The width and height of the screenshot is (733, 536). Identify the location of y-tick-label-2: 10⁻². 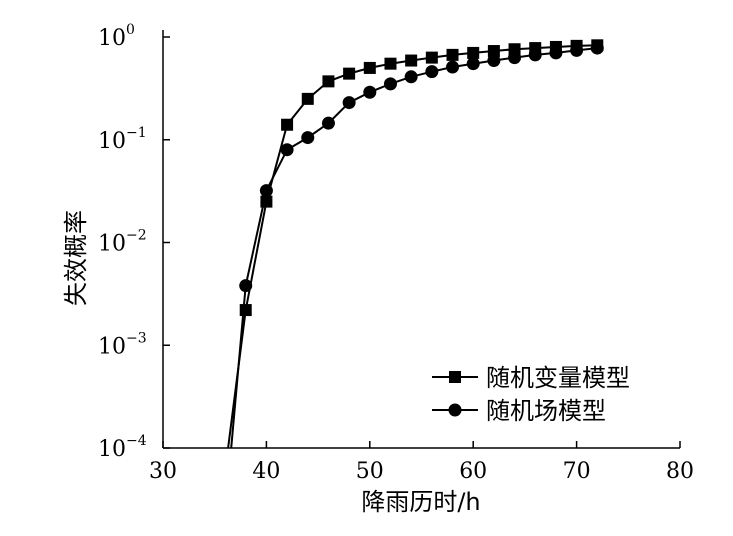
(122, 242).